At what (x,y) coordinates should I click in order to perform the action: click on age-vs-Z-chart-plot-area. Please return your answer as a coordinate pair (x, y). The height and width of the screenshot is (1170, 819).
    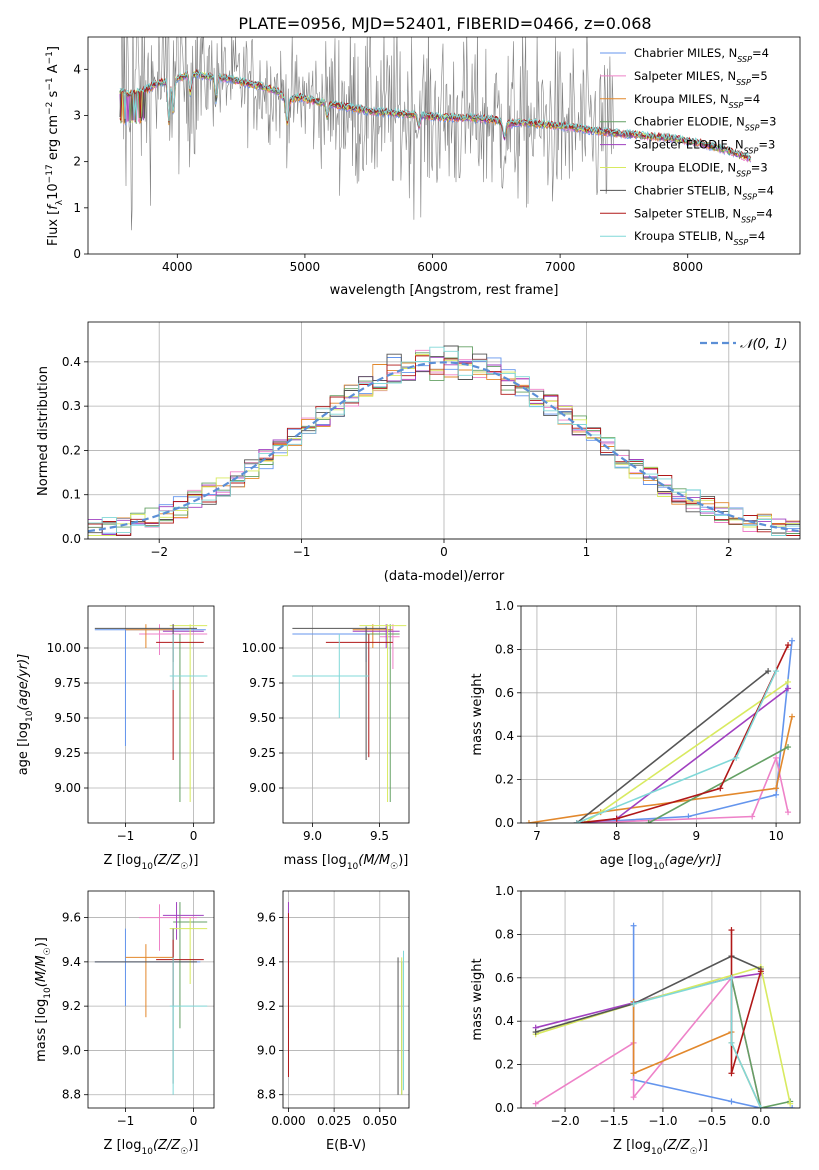
    Looking at the image, I should click on (151, 713).